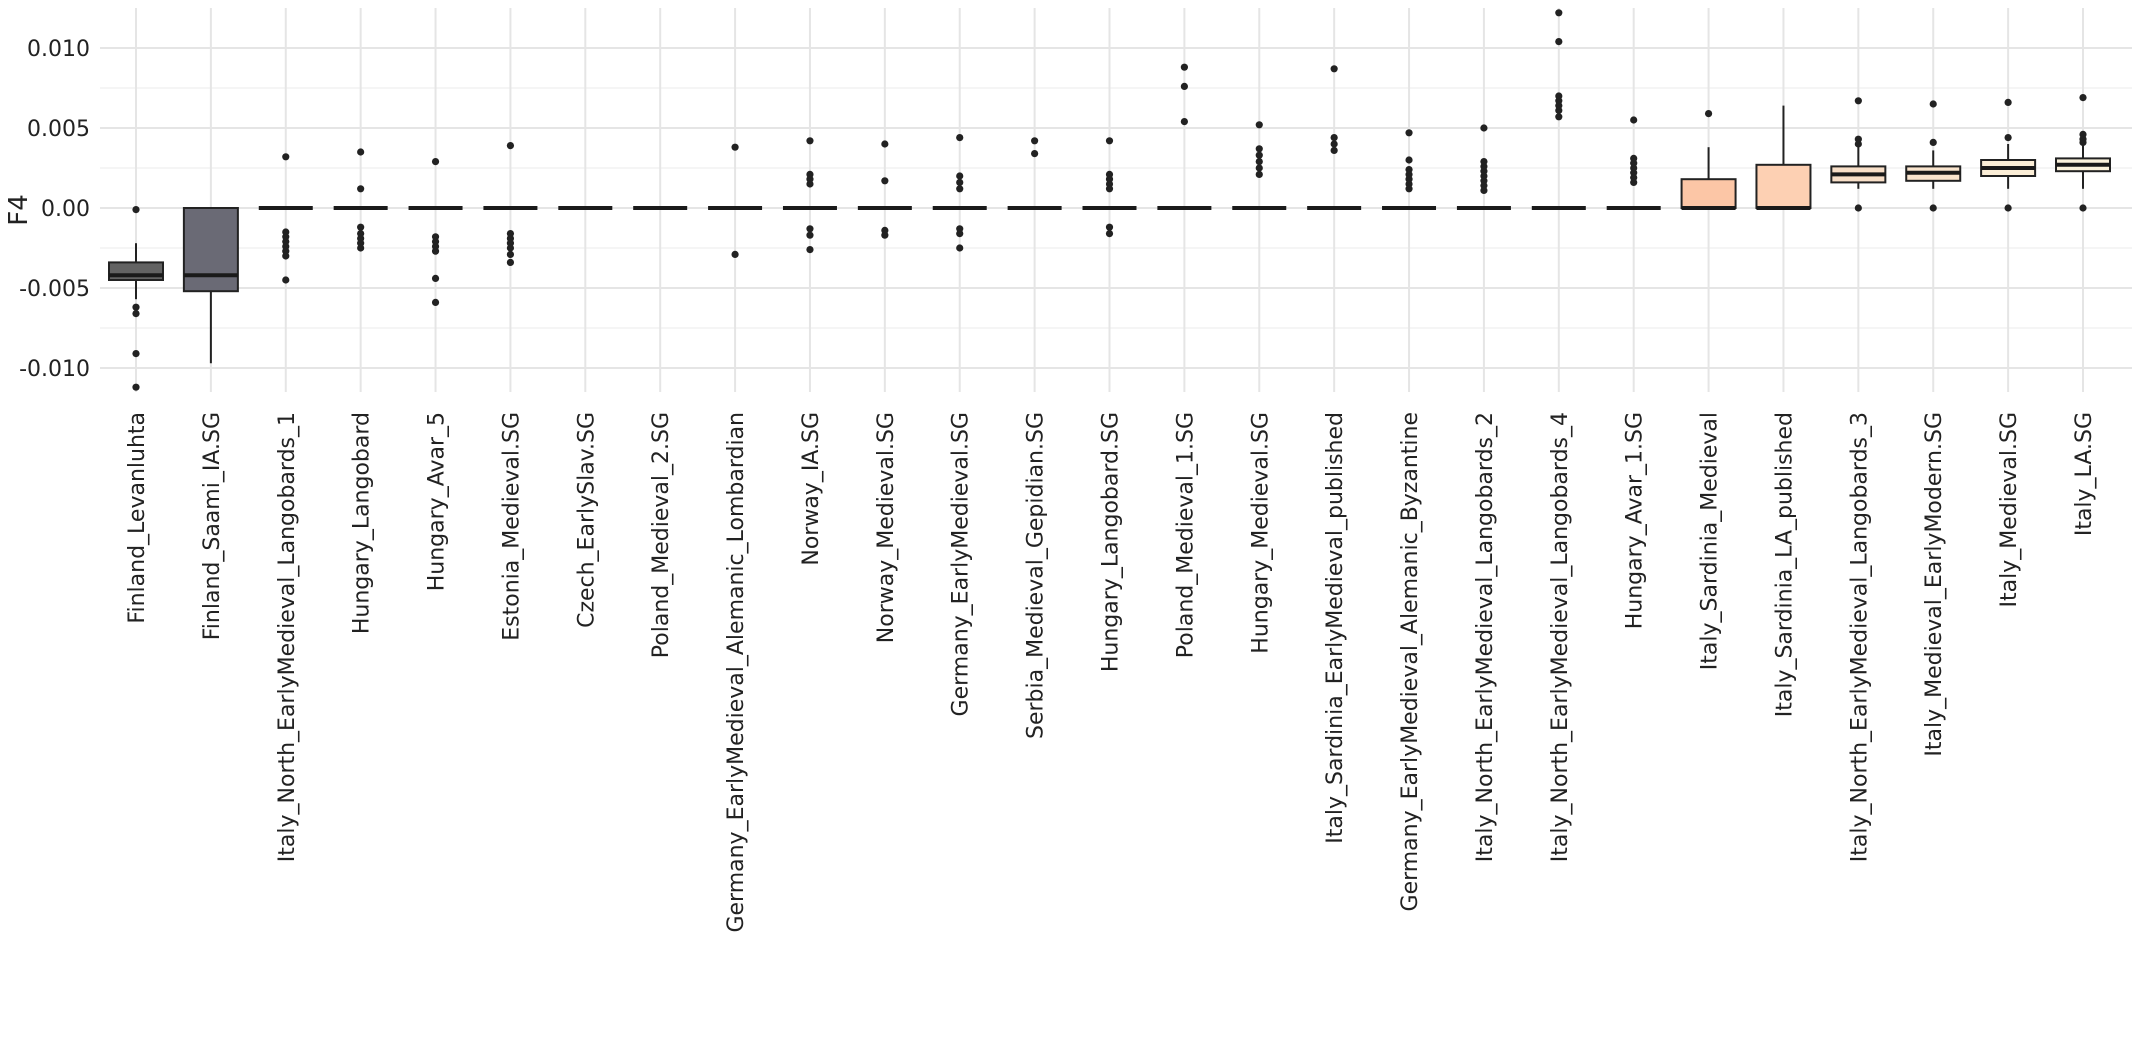  What do you see at coordinates (54, 289) in the screenshot?
I see `y-tick-label: -0.005` at bounding box center [54, 289].